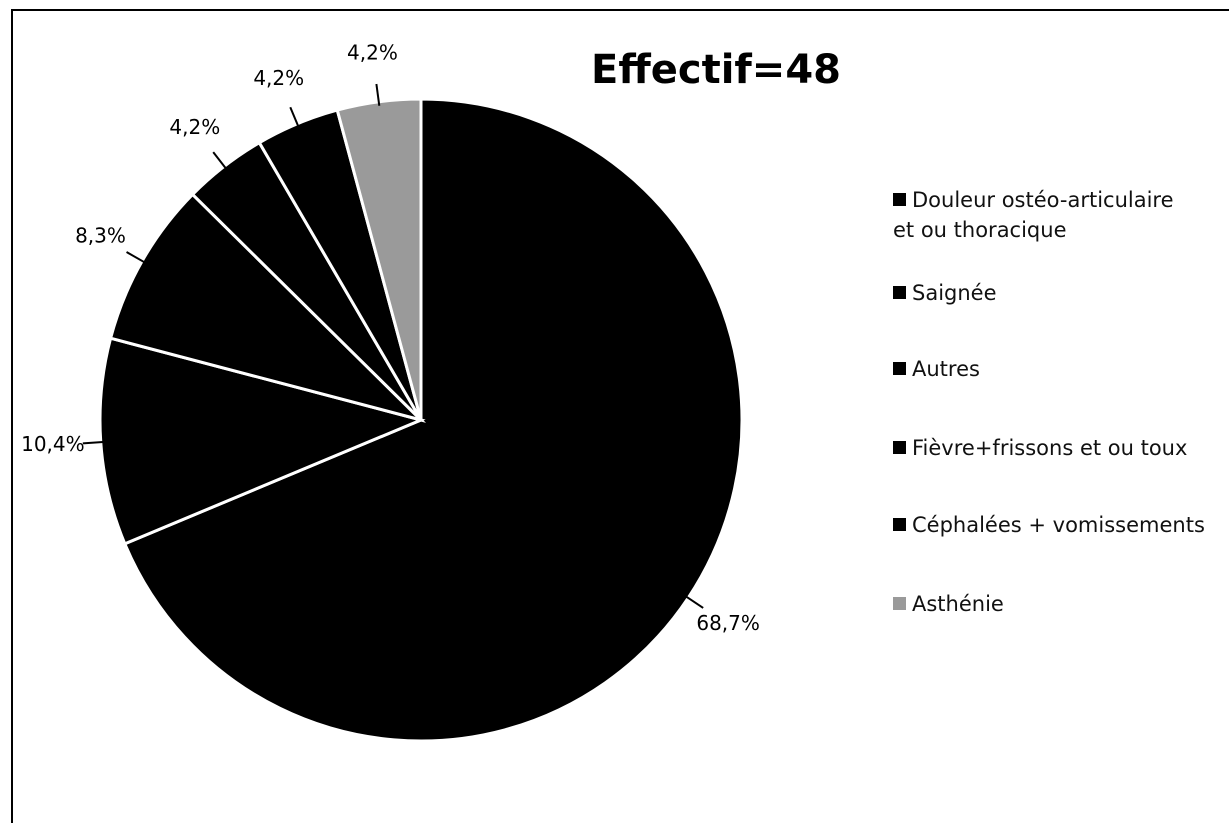 Image resolution: width=1229 pixels, height=823 pixels. I want to click on legend-entry: Céphalées + vomissements, so click(1053, 525).